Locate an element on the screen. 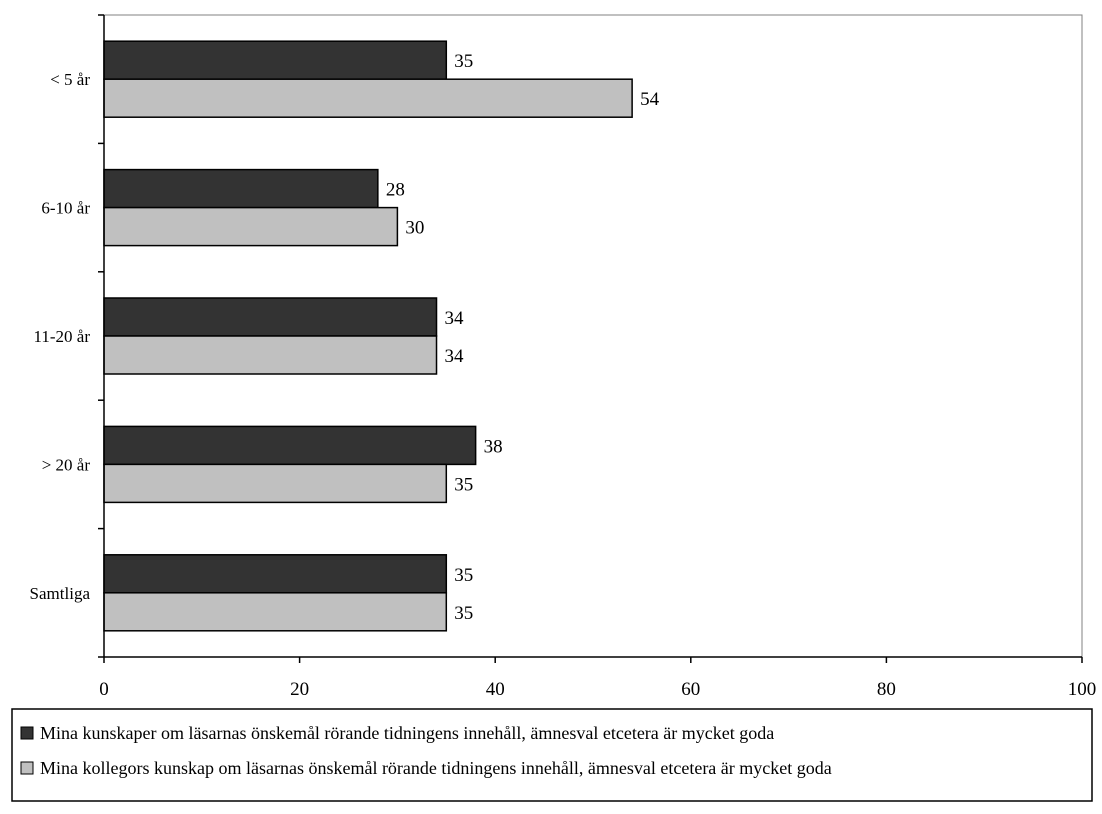 The width and height of the screenshot is (1102, 814). category-label: Samtliga is located at coordinates (60, 593).